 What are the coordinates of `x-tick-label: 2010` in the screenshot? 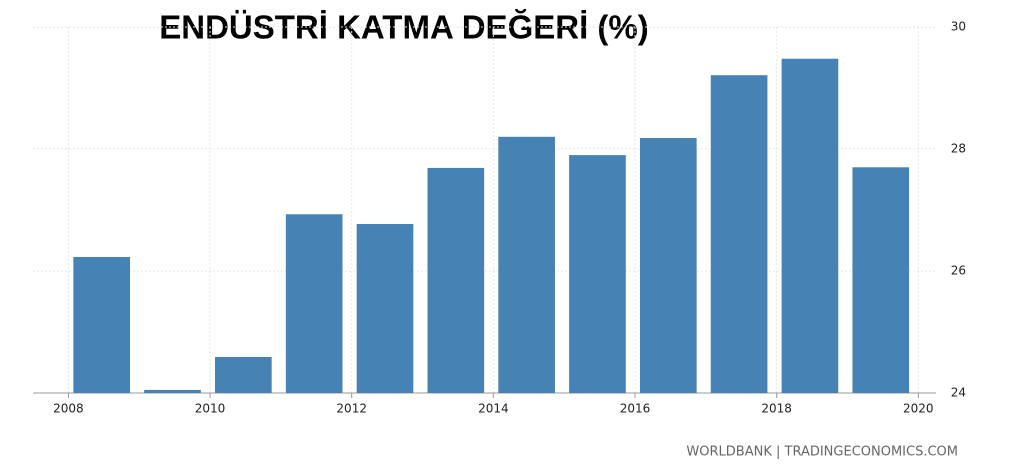 It's located at (210, 409).